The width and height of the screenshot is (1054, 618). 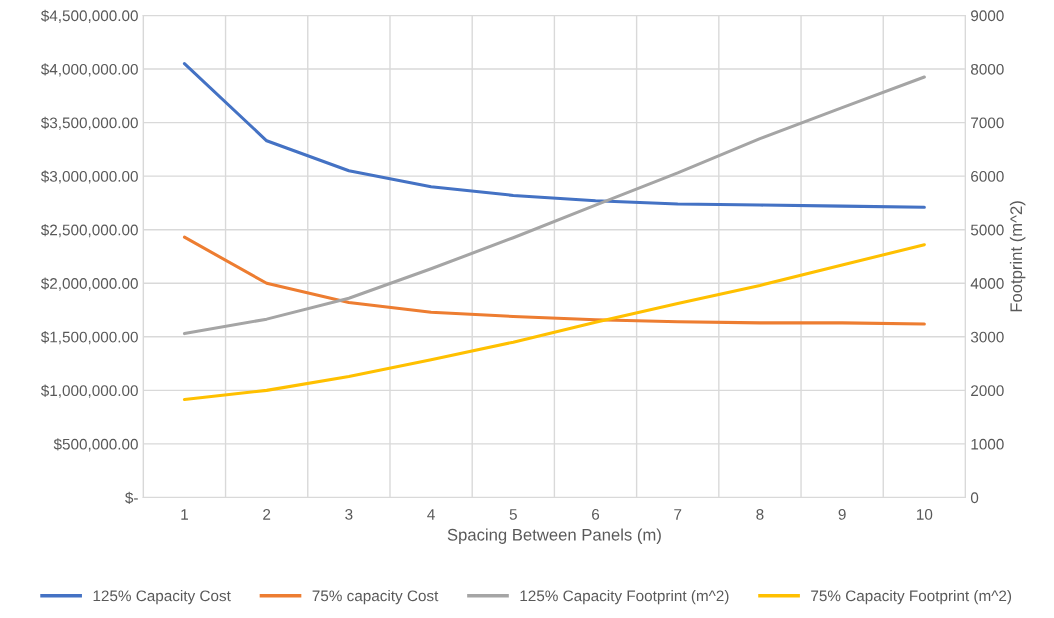 I want to click on y-tick-label: $500,000.00, so click(x=95, y=445).